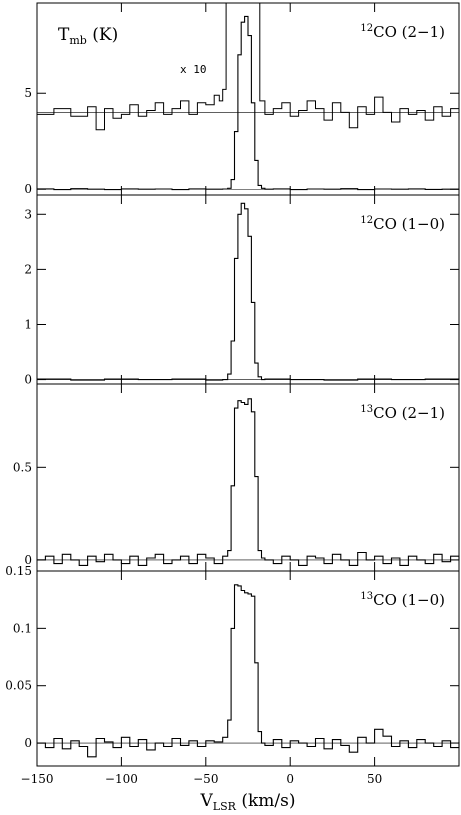 The image size is (461, 815). I want to click on y-tick-label: 0.05, so click(18, 686).